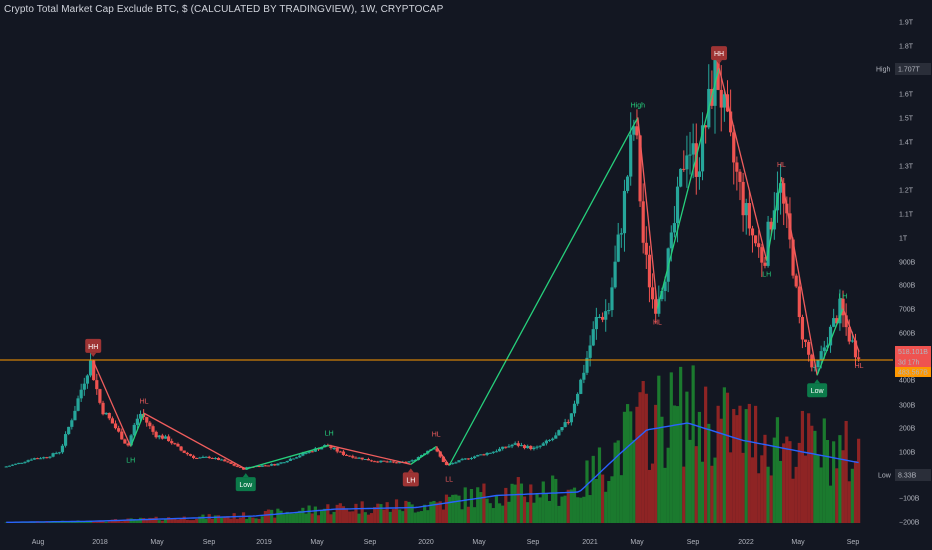  What do you see at coordinates (130, 461) in the screenshot?
I see `pivot-label: LH` at bounding box center [130, 461].